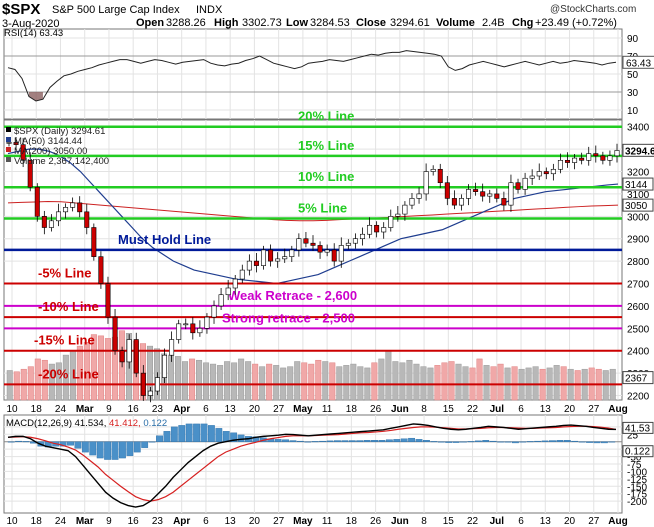 The width and height of the screenshot is (654, 527). I want to click on legend-entry: MA(200) 3050.00, so click(50, 151).